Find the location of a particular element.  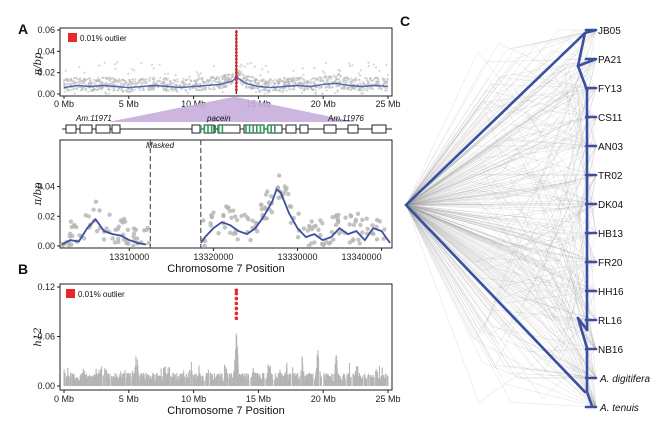

tree-leaf-label: RL16 is located at coordinates (610, 321).